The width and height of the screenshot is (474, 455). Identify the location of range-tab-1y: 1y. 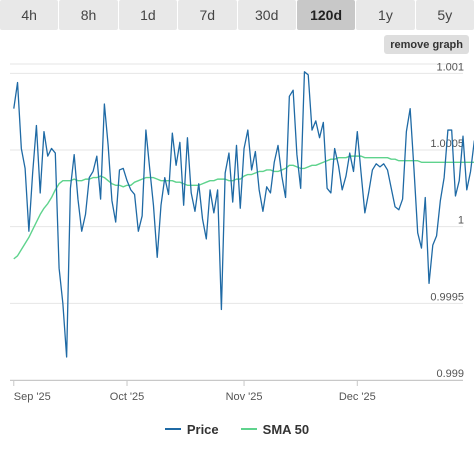
(385, 15).